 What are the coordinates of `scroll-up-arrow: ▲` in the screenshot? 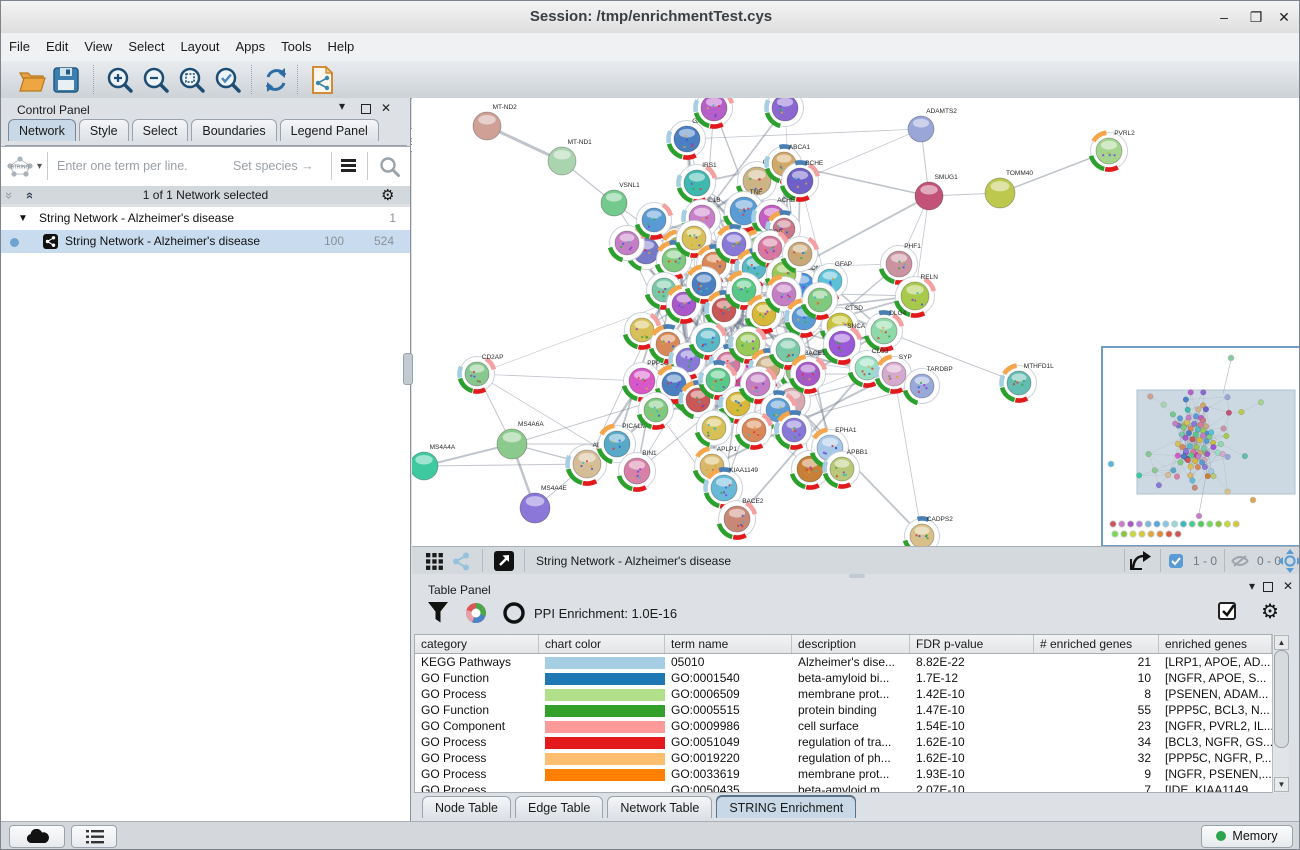 It's located at (1281, 642).